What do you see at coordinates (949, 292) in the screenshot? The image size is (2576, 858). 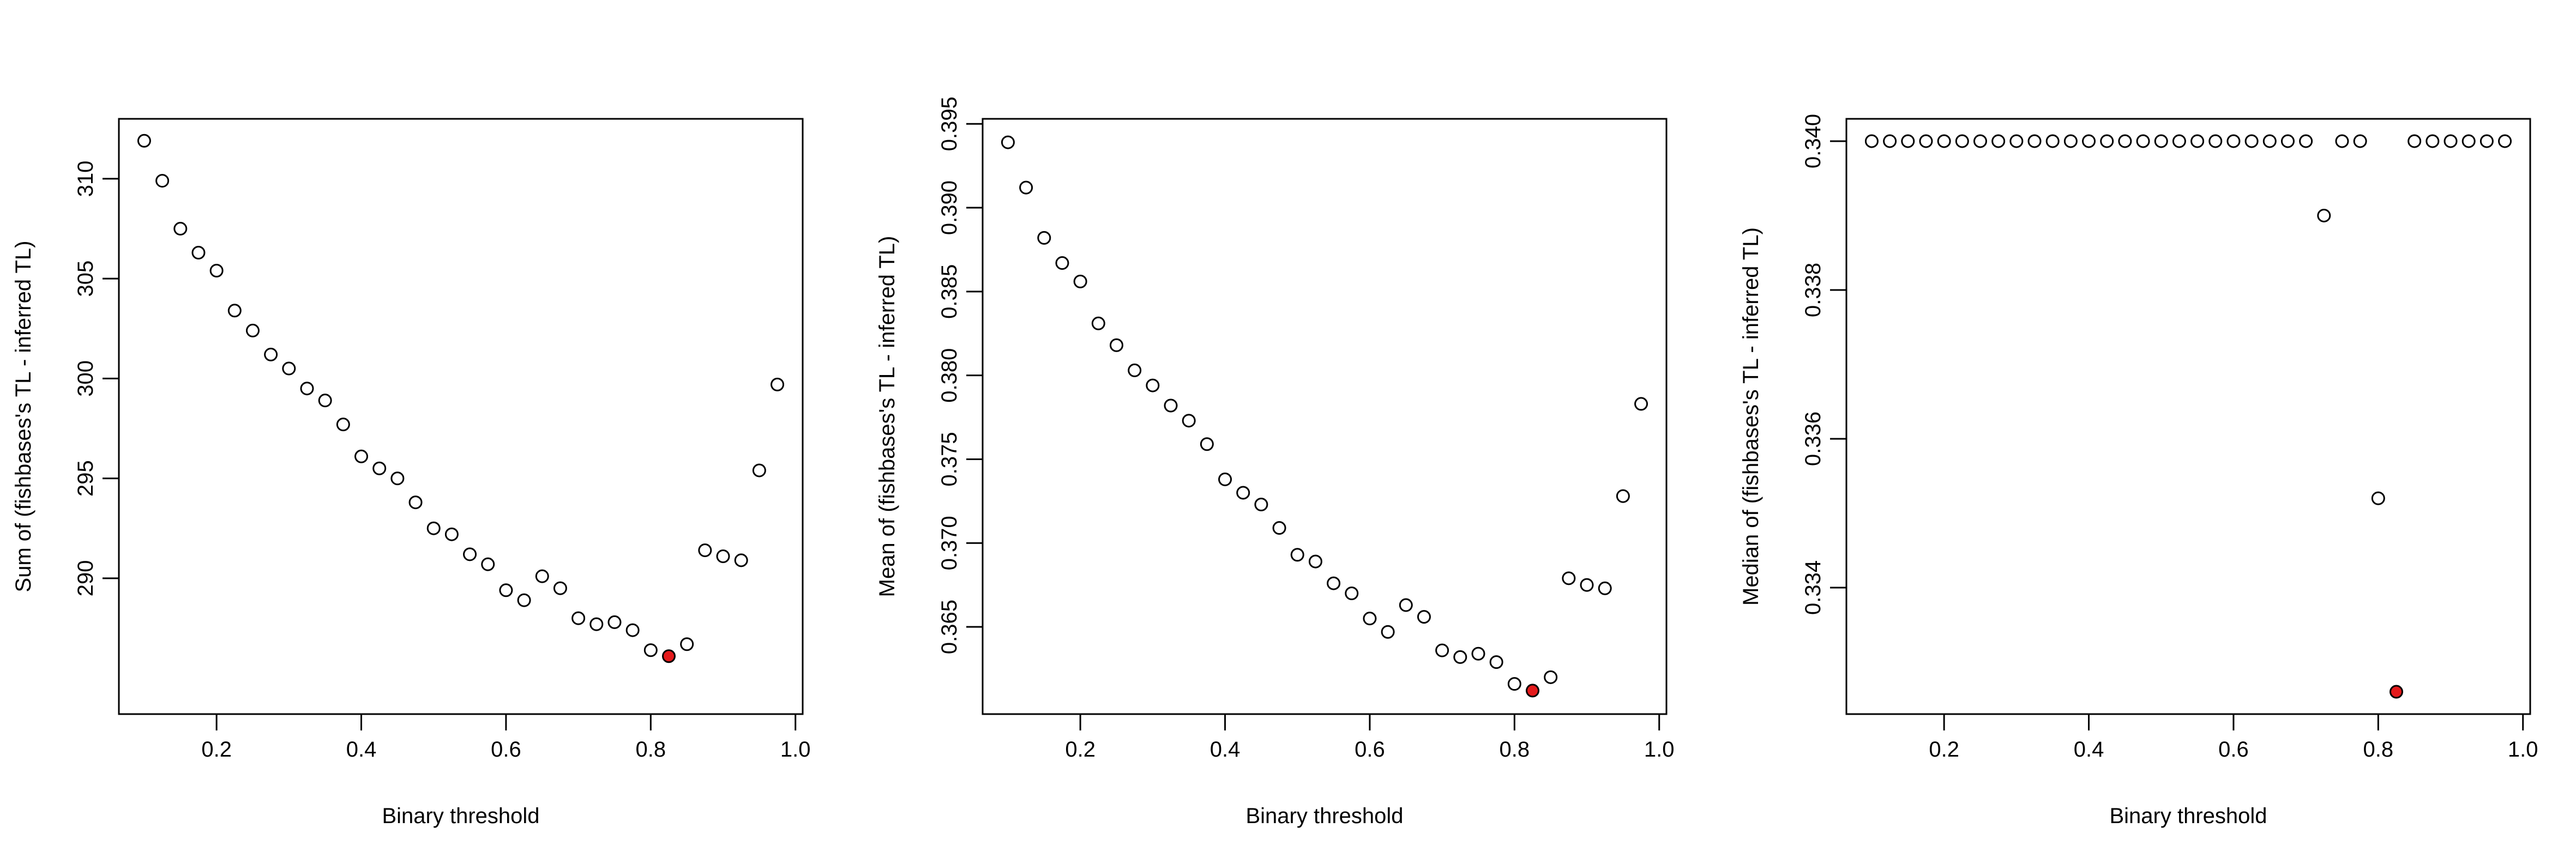 I see `y-tick-label: 0.385` at bounding box center [949, 292].